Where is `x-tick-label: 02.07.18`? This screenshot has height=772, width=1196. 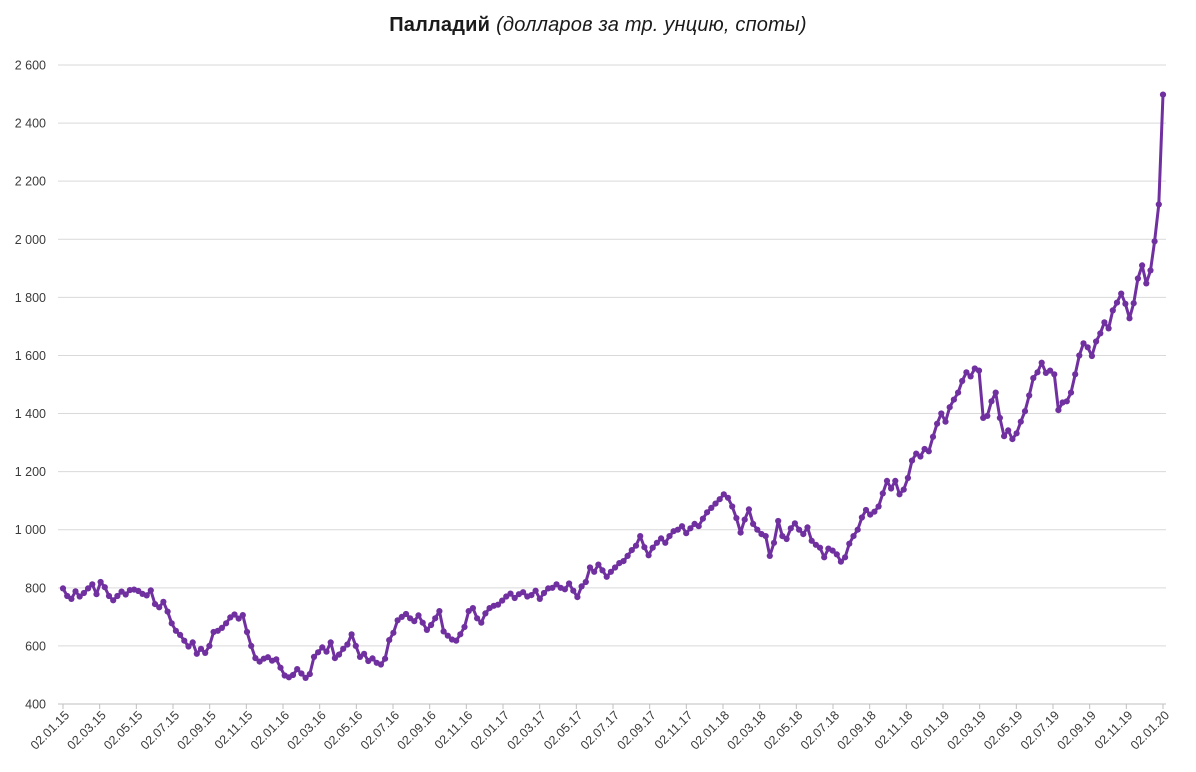 x-tick-label: 02.07.18 is located at coordinates (820, 730).